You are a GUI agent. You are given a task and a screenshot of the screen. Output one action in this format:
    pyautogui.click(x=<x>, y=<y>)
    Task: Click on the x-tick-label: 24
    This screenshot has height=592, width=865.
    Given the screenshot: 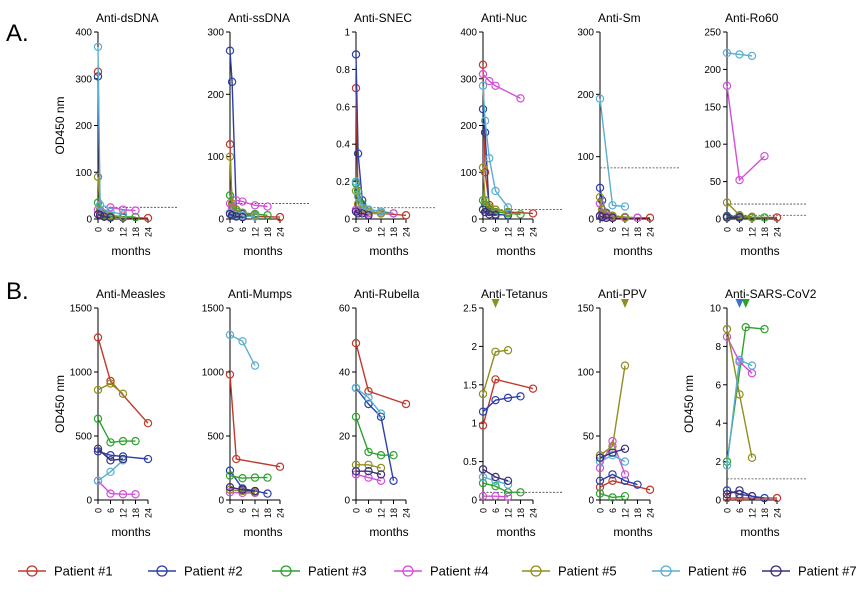 What is the action you would take?
    pyautogui.click(x=651, y=232)
    